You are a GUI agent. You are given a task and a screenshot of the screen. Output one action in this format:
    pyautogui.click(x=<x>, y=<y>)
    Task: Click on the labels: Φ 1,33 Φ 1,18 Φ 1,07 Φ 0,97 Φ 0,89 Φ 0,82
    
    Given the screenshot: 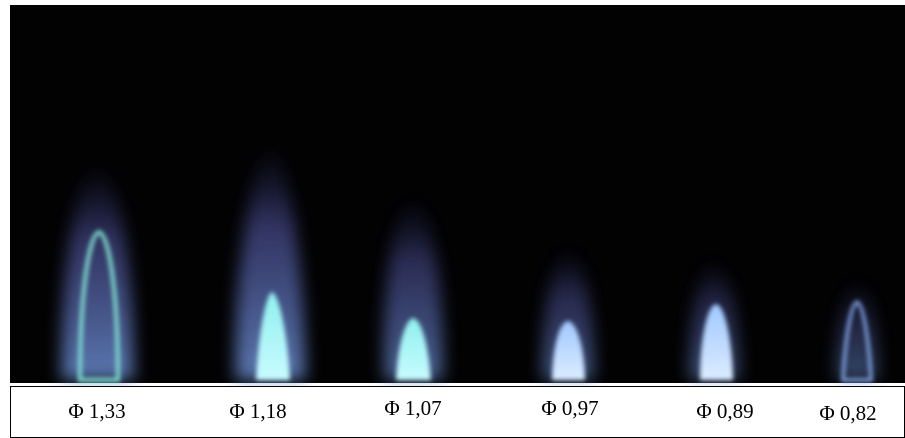 What is the action you would take?
    pyautogui.click(x=472, y=410)
    